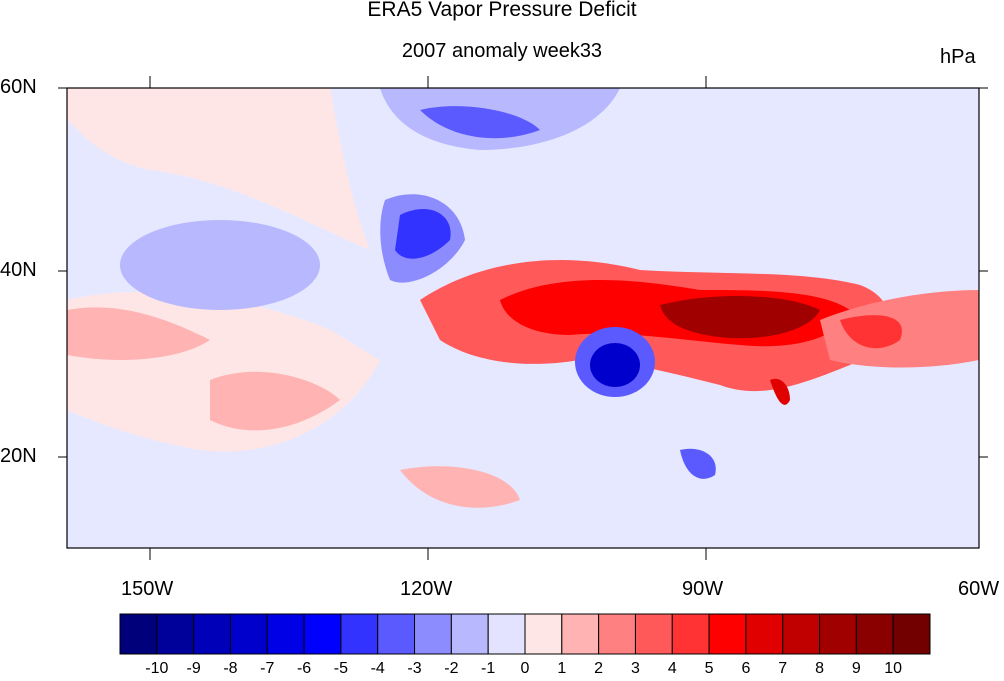 This screenshot has width=1004, height=681. Describe the element at coordinates (599, 668) in the screenshot. I see `colorbar-label: 2` at that location.